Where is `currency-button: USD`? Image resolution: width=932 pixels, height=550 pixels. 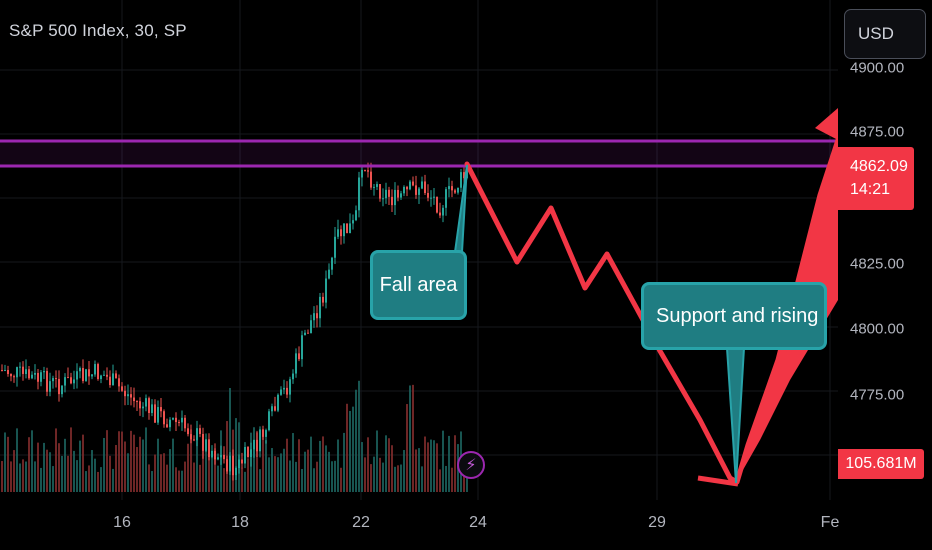 currency-button: USD is located at coordinates (885, 34).